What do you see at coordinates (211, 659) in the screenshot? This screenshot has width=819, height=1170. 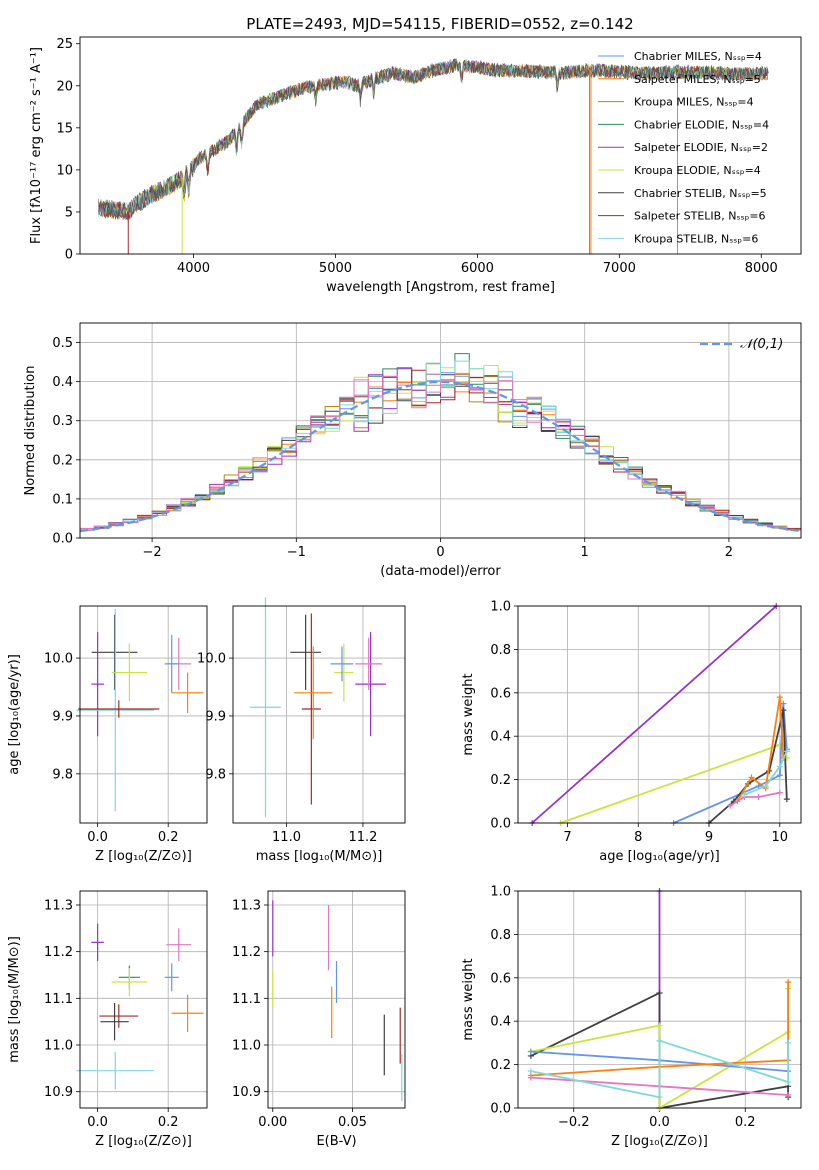 I see `y-tick-label: 10.0` at bounding box center [211, 659].